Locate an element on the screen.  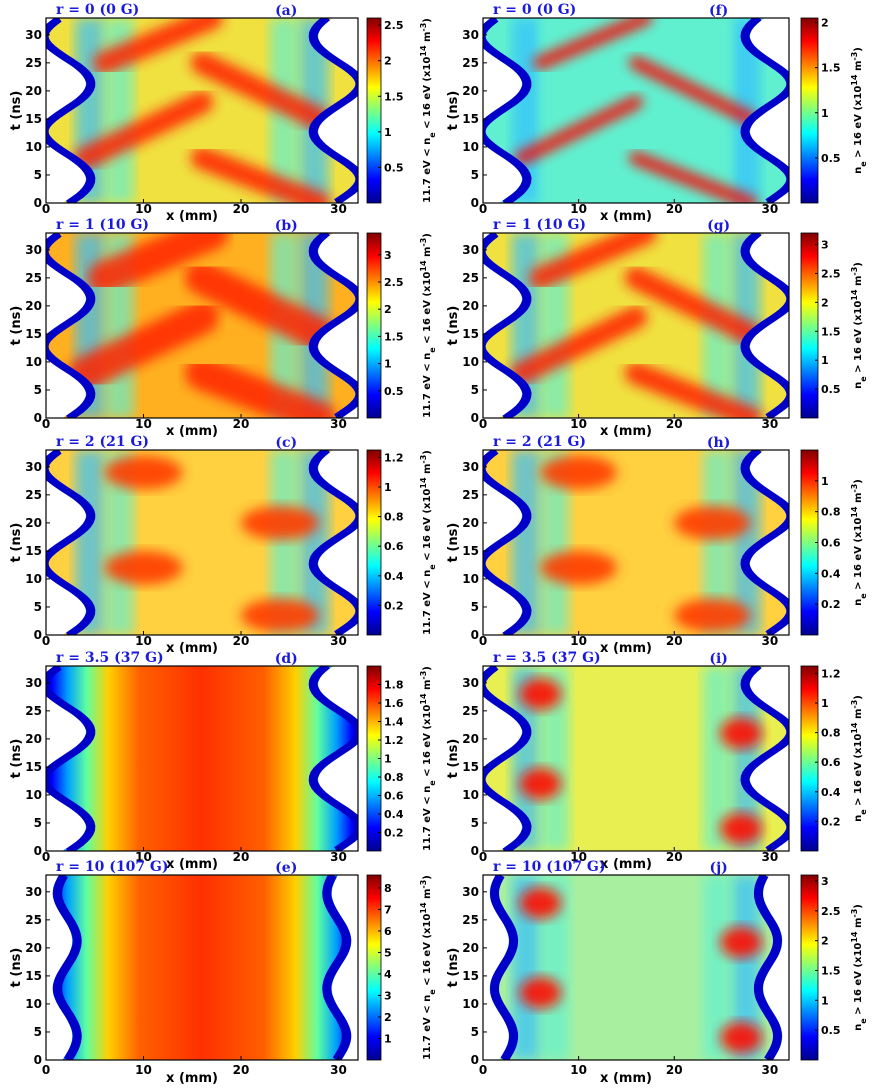
heatmap-c is located at coordinates (202, 542).